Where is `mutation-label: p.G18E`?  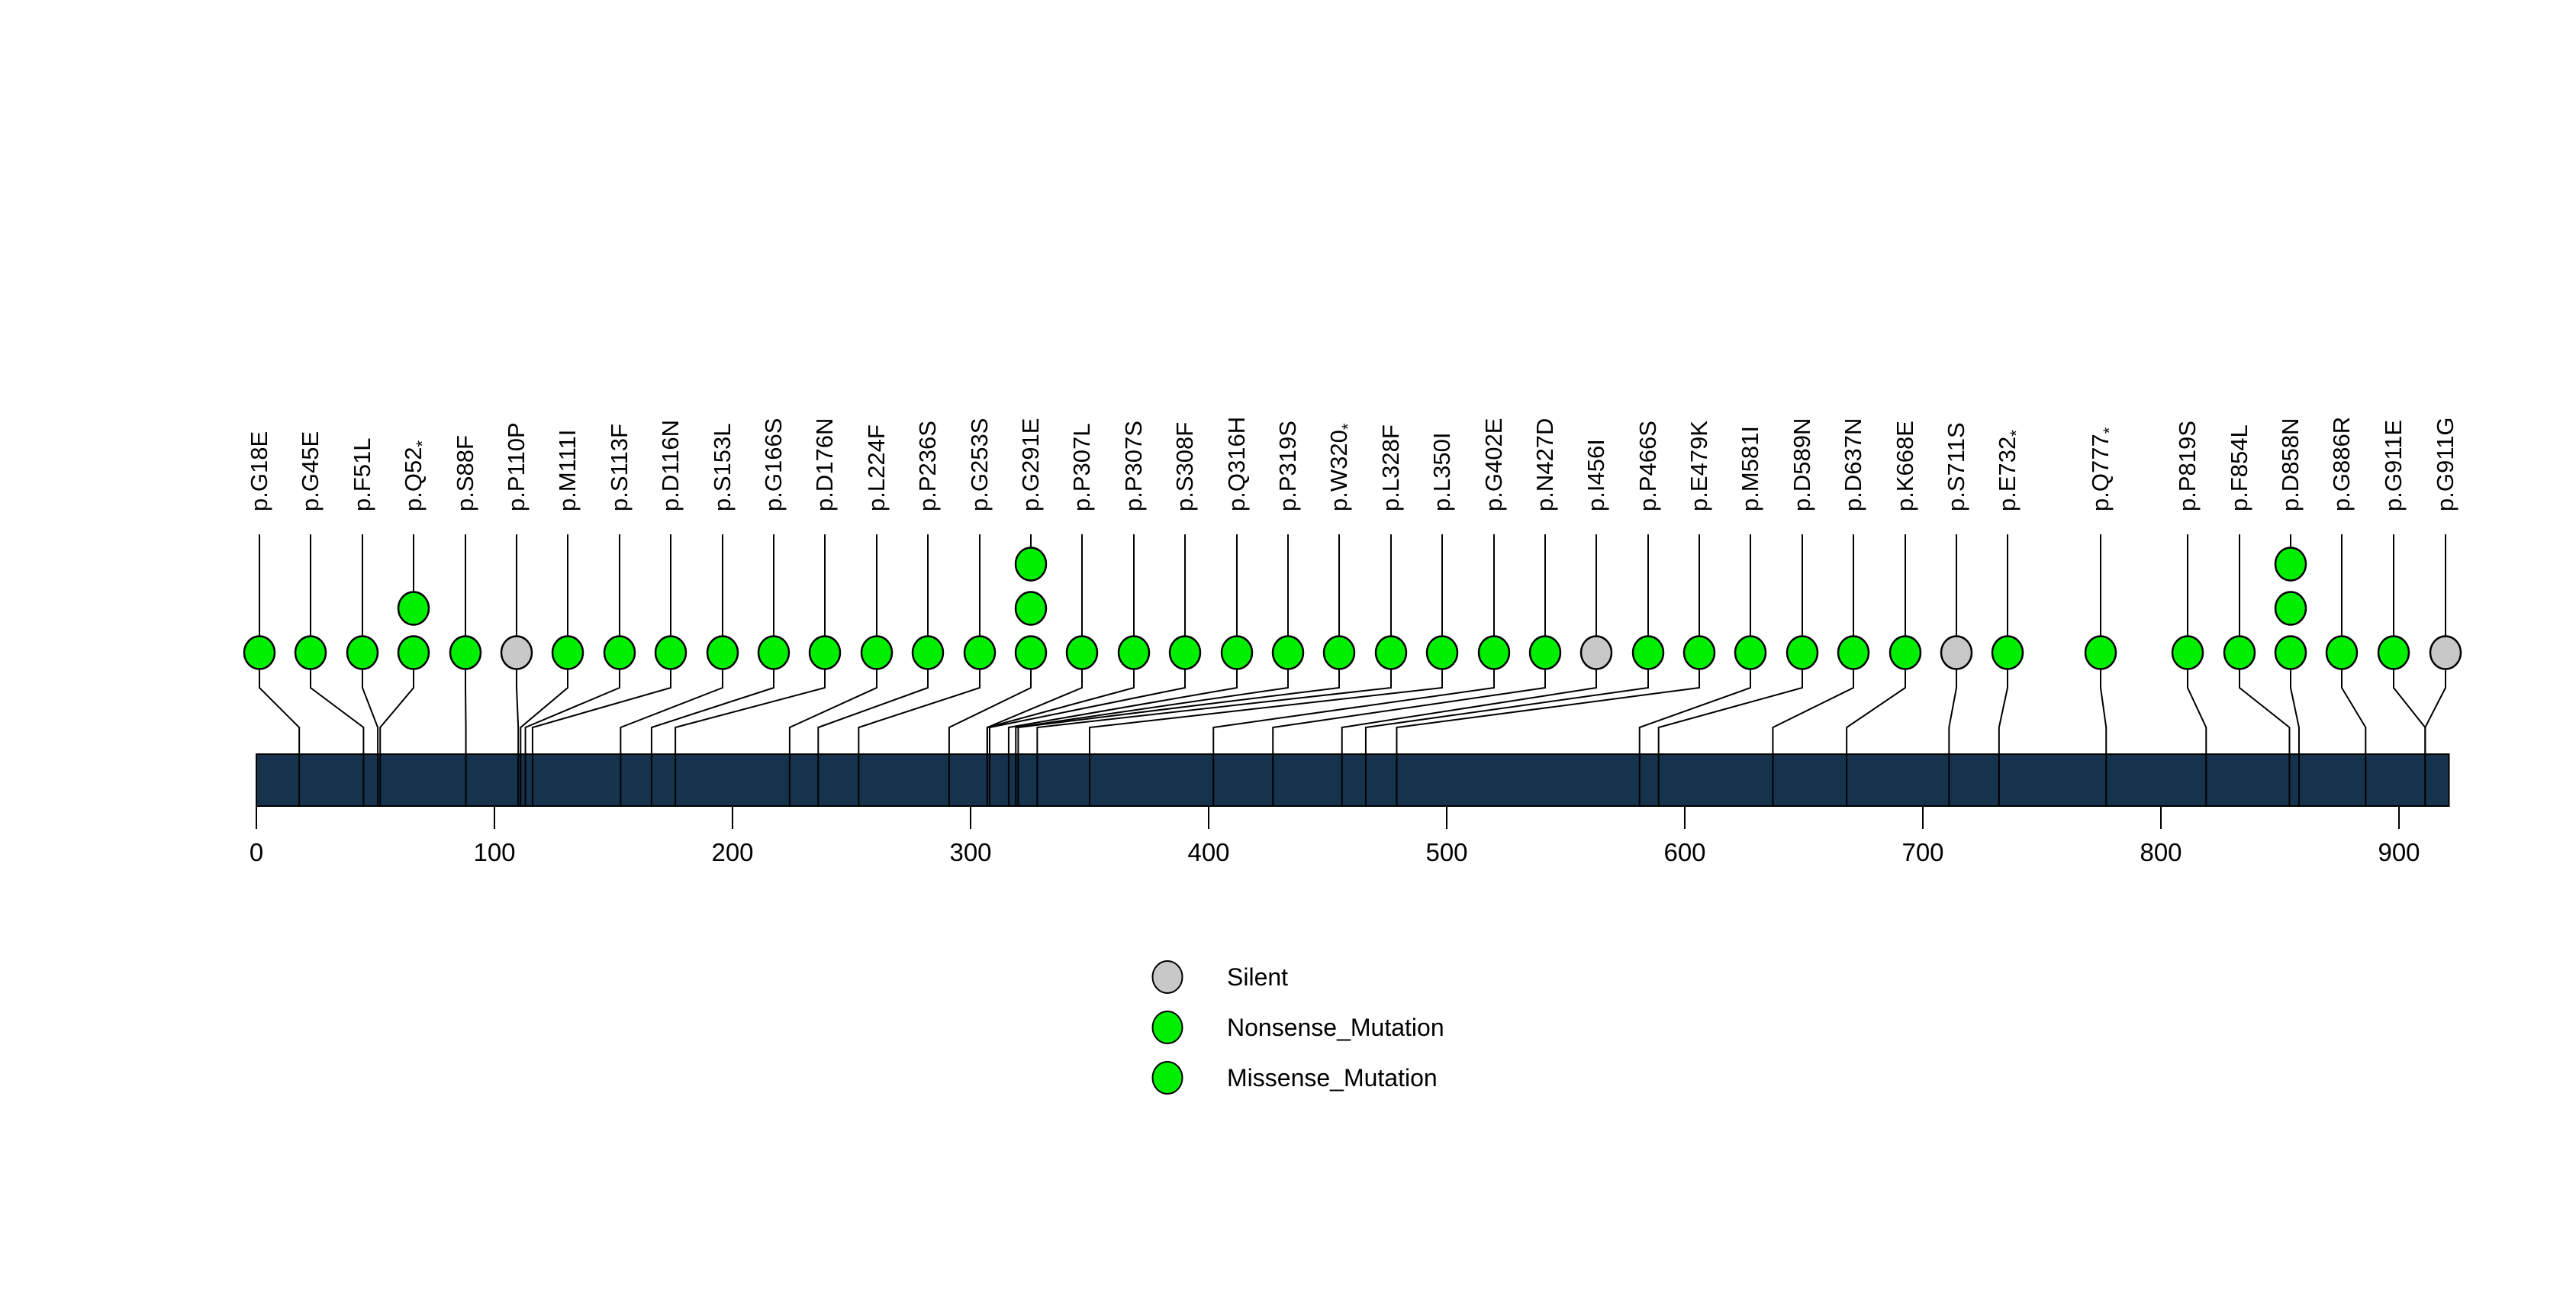
mutation-label: p.G18E is located at coordinates (259, 471).